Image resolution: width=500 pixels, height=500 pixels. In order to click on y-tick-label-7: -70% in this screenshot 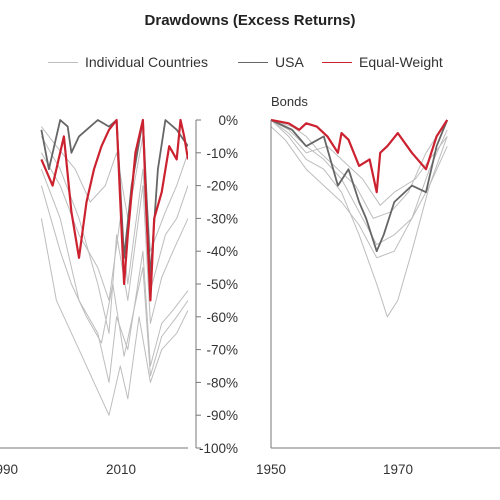, I will do `click(222, 350)`.